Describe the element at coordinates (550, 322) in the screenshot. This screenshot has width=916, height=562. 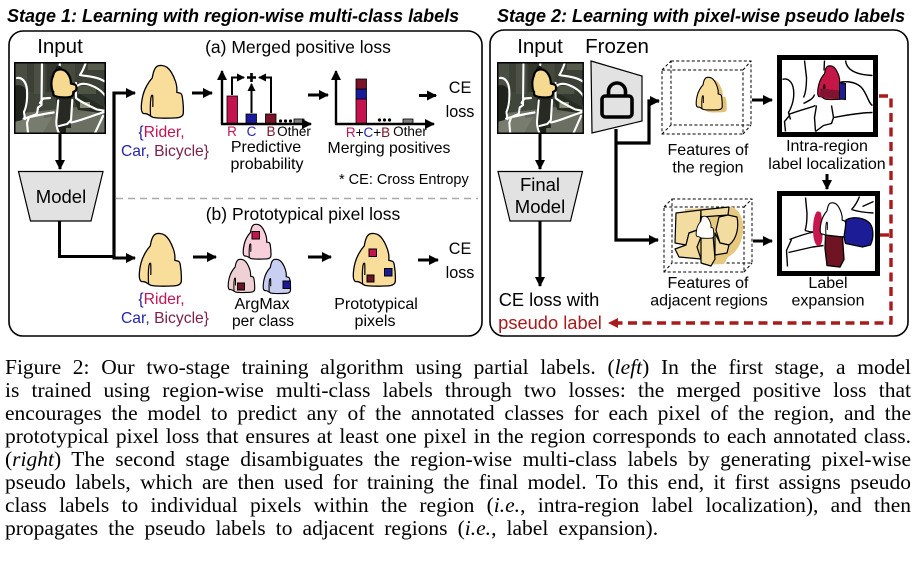
I see `svg-text: pseudo label` at that location.